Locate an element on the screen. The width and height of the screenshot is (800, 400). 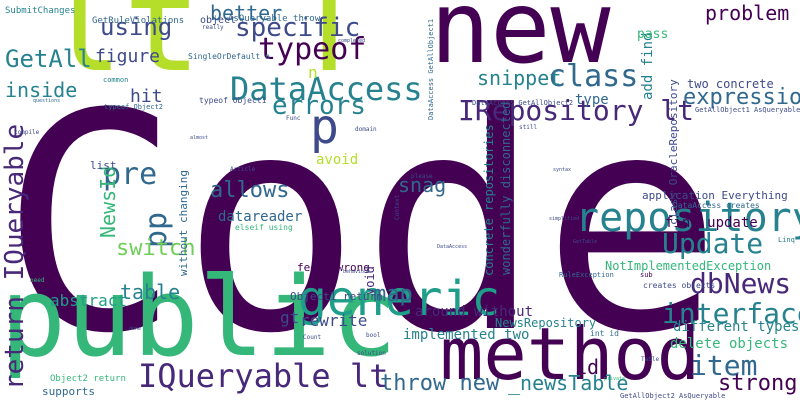
cloud-word: map is located at coordinates (393, 294).